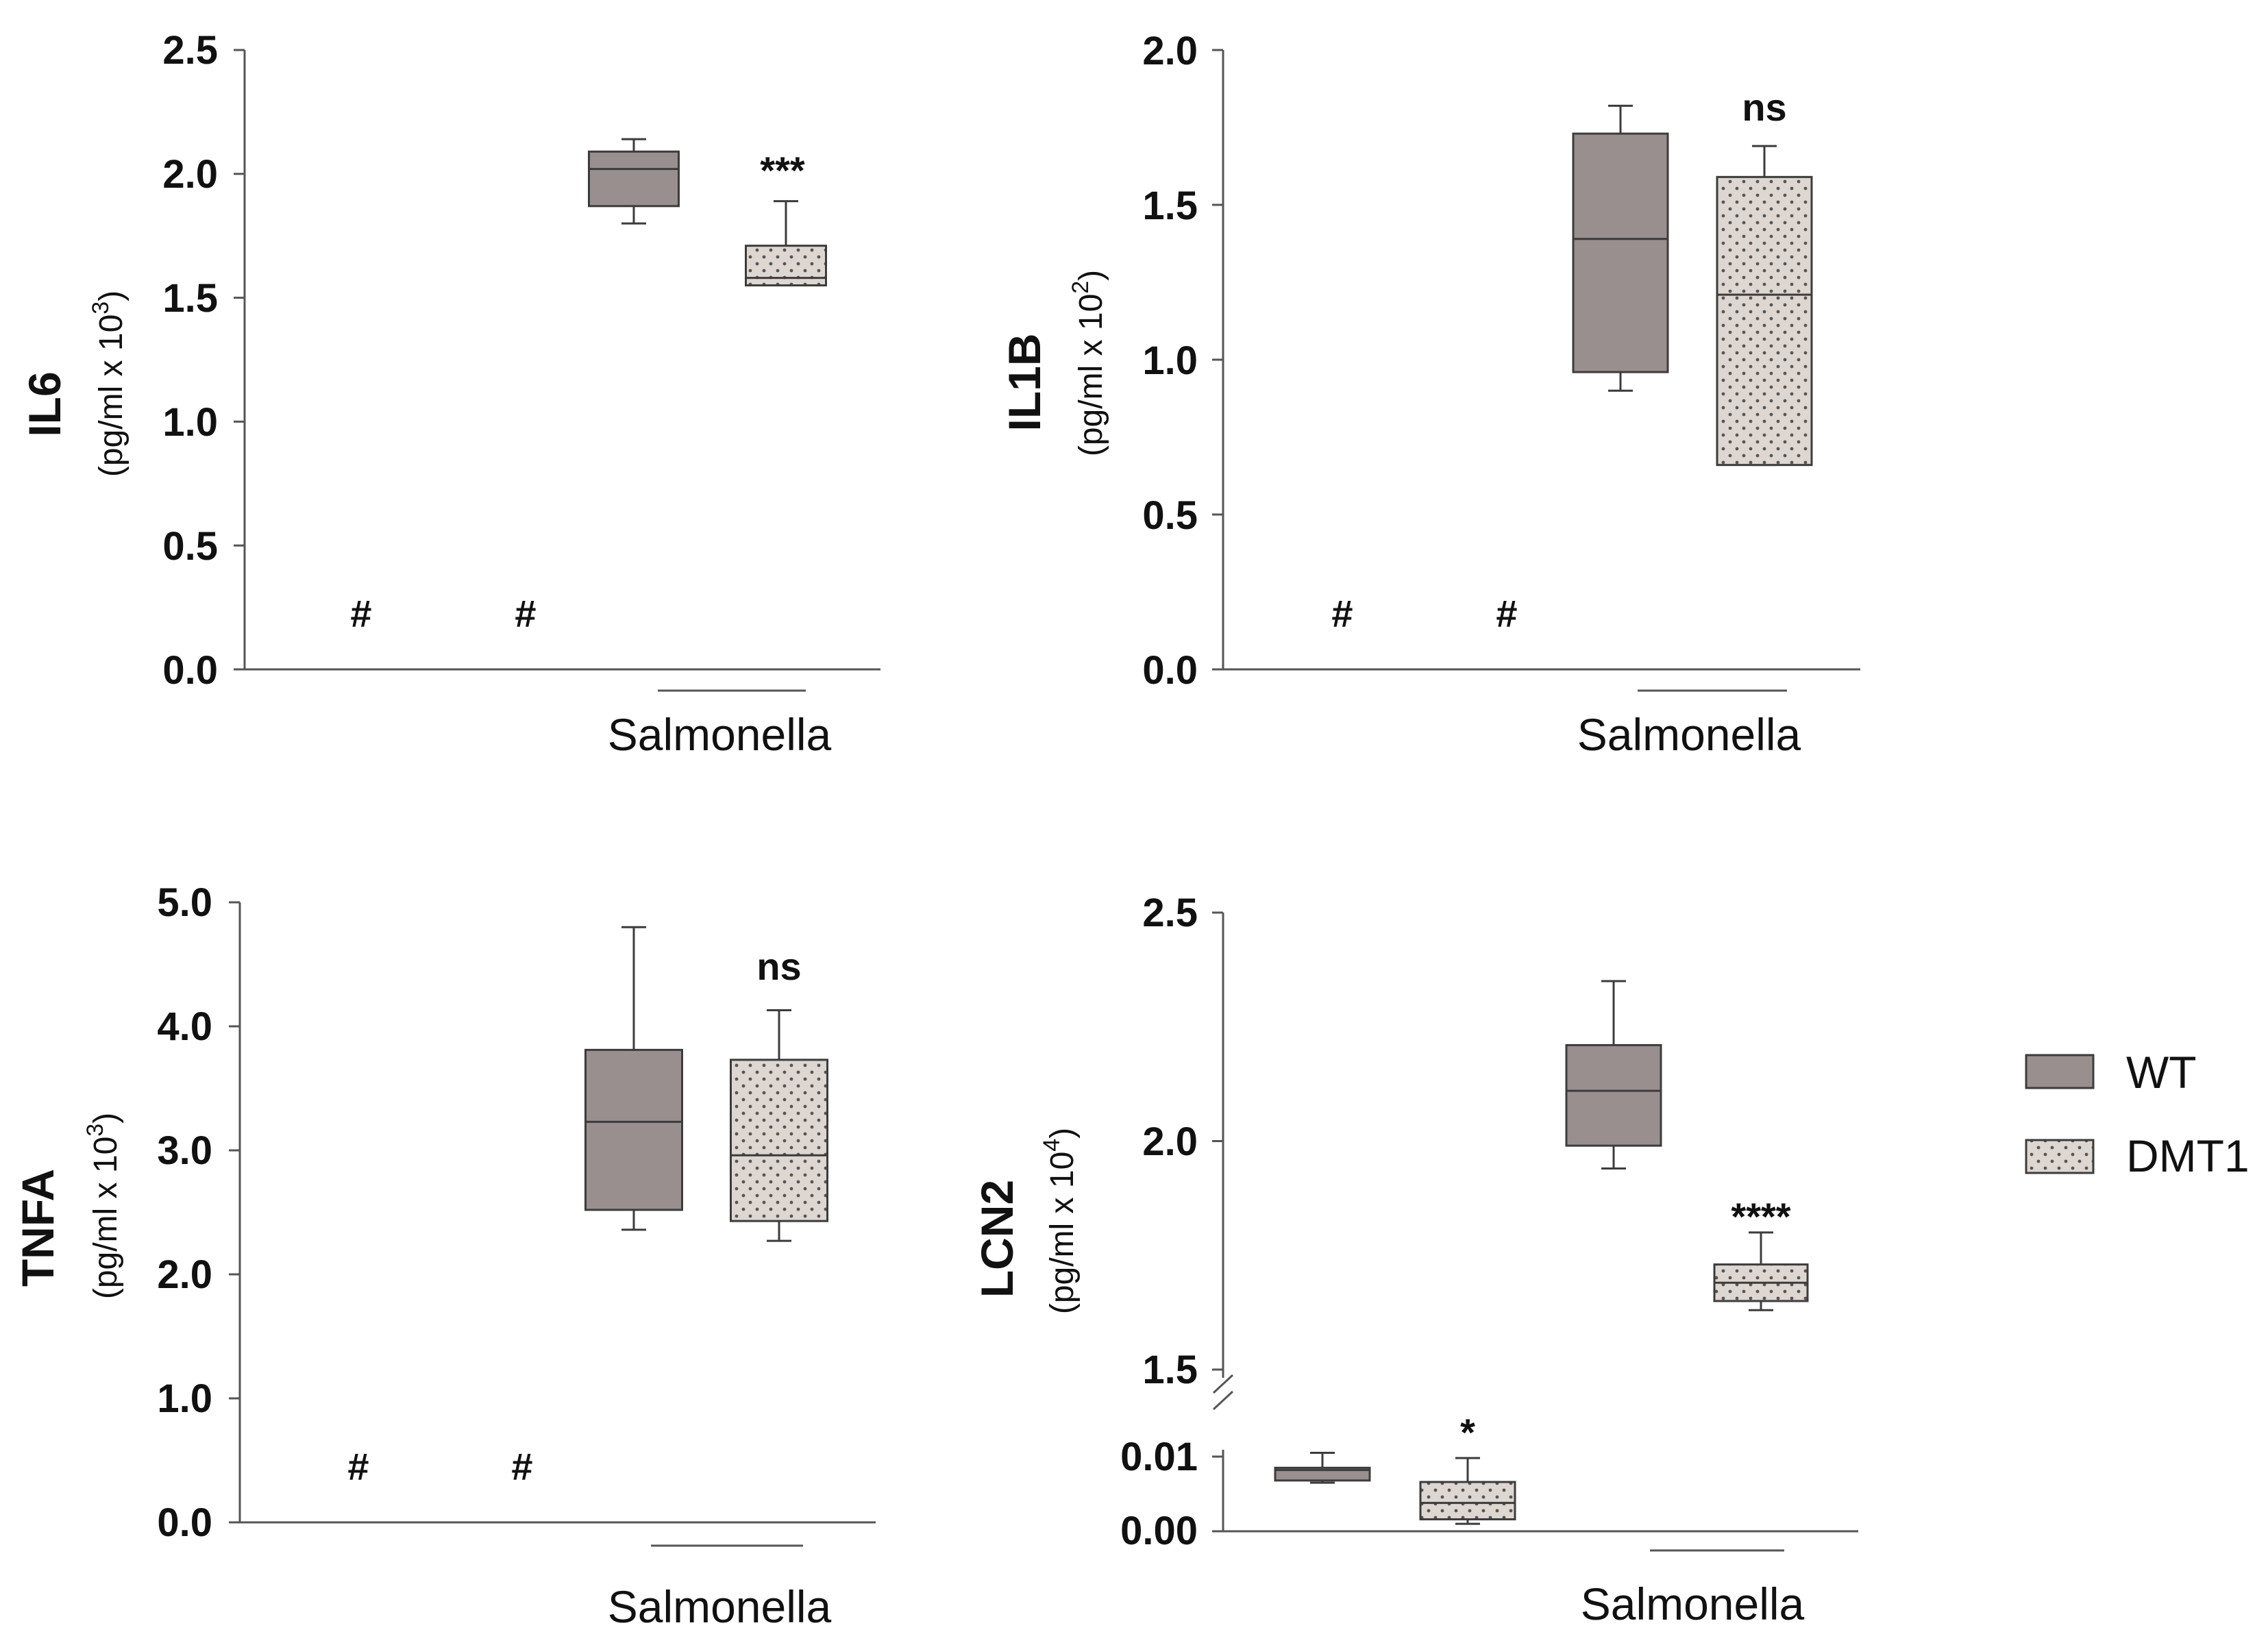  I want to click on il6-ytick-label: 0.5, so click(190, 546).